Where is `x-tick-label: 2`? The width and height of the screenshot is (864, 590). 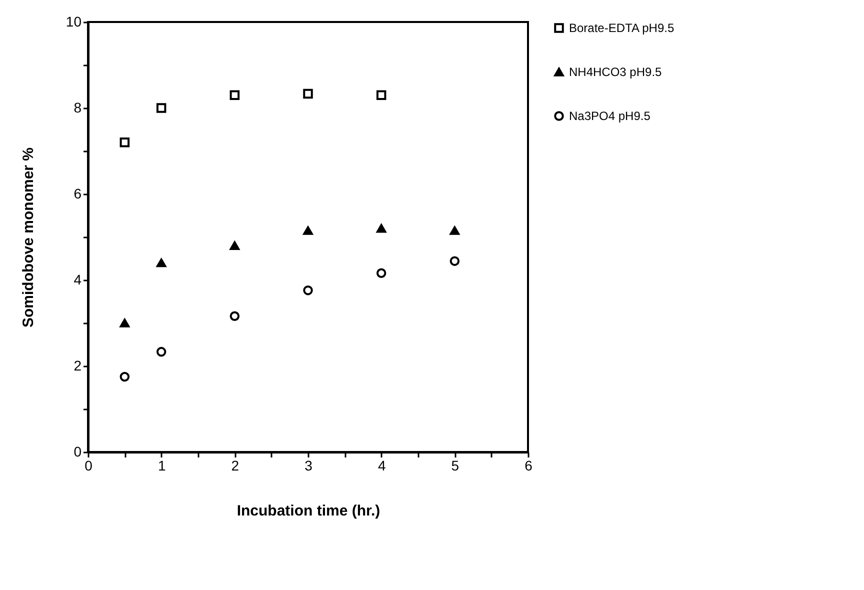 x-tick-label: 2 is located at coordinates (235, 466).